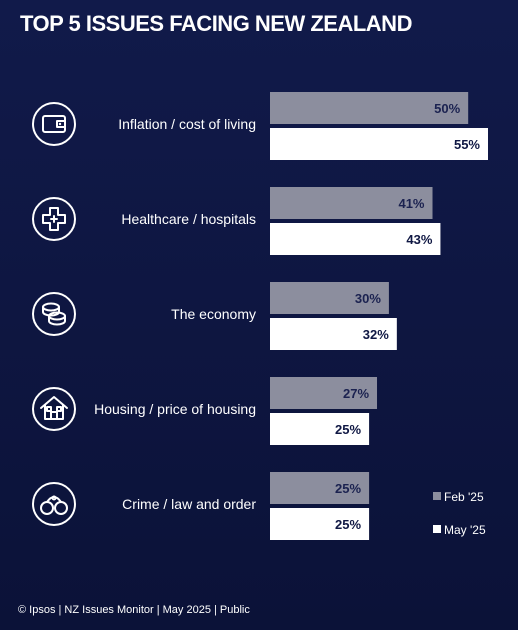 This screenshot has height=630, width=518. I want to click on category-label: Inflation / cost of living, so click(187, 124).